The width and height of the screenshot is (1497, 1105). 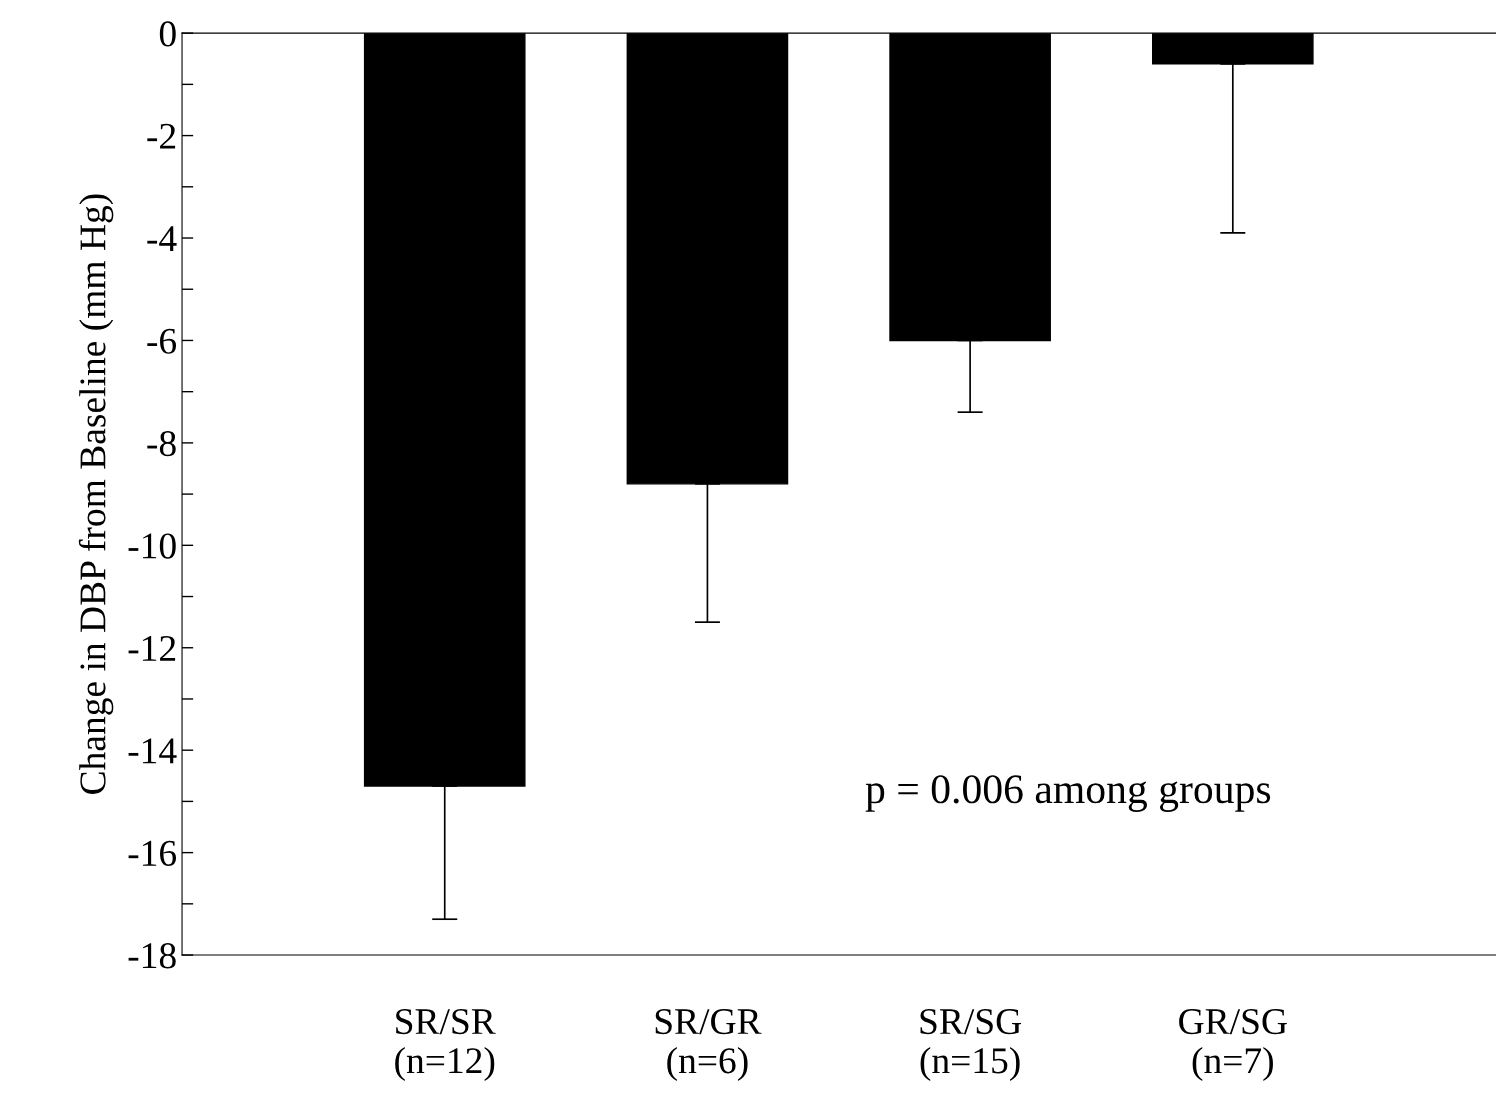 What do you see at coordinates (1068, 793) in the screenshot?
I see `annotation: p = 0.006 among groups` at bounding box center [1068, 793].